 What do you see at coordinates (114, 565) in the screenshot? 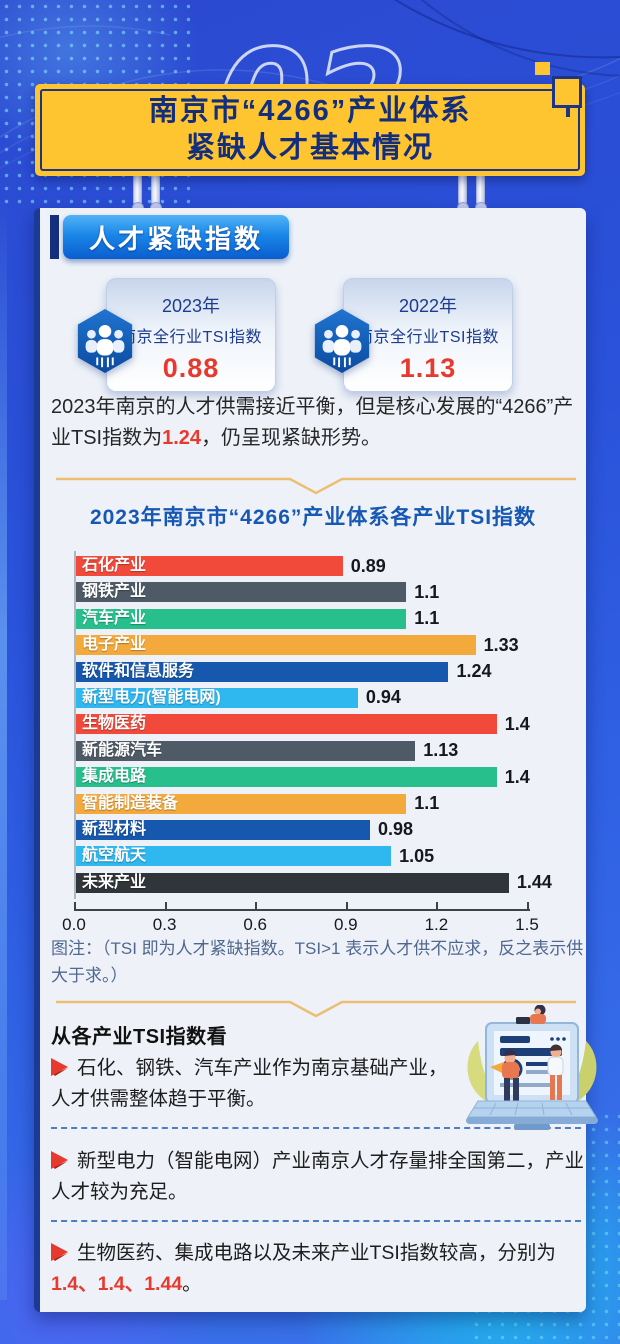
I see `bar-category-label: 石化产业` at bounding box center [114, 565].